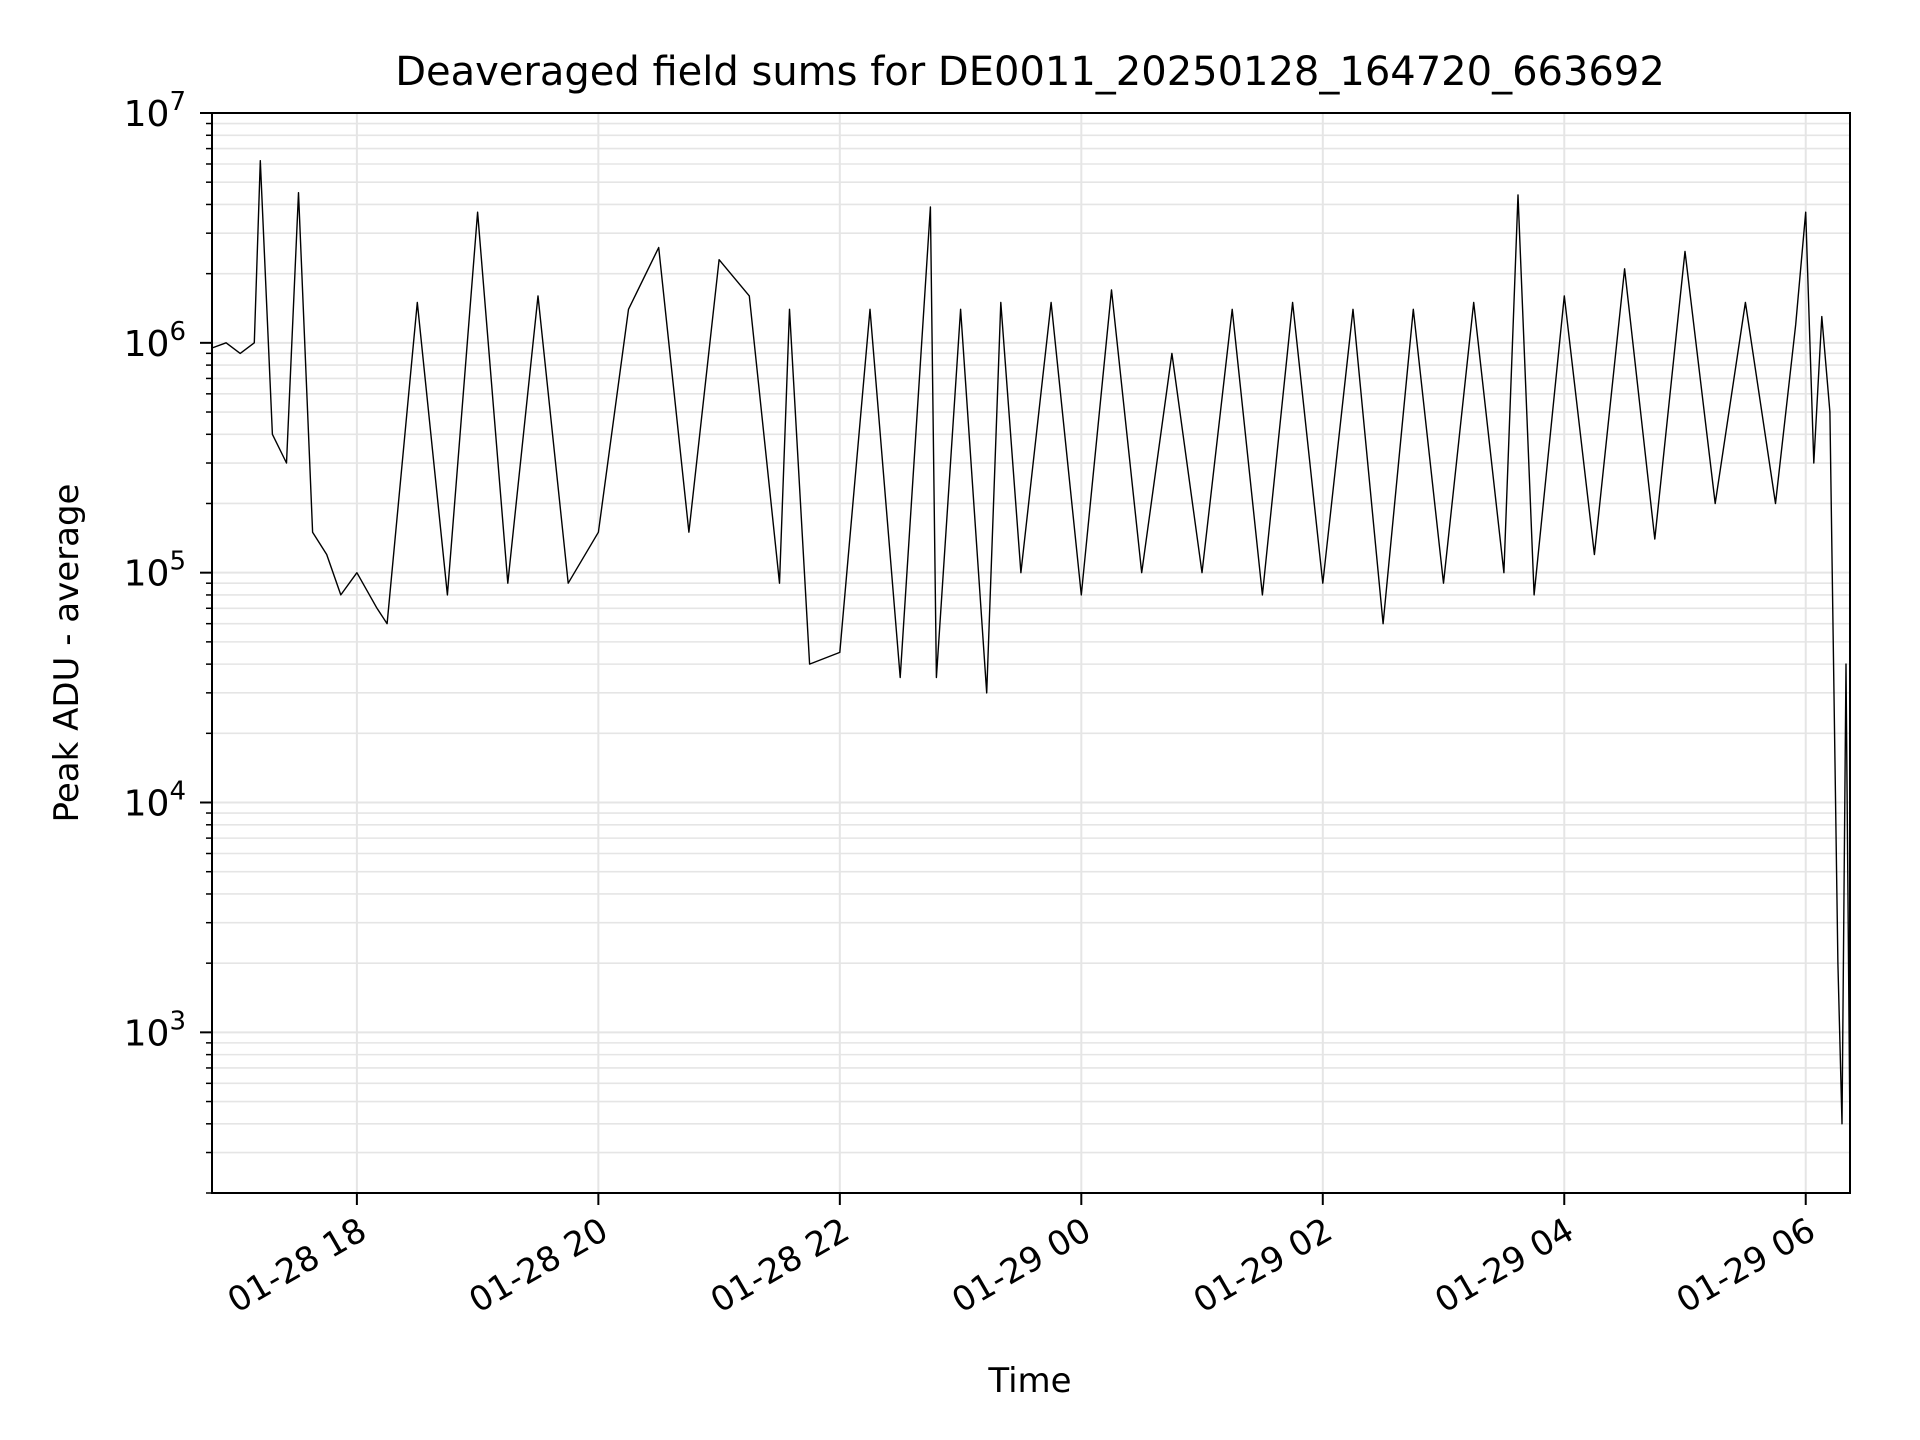  I want to click on y-axis-label: Peak ADU - average, so click(67, 653).